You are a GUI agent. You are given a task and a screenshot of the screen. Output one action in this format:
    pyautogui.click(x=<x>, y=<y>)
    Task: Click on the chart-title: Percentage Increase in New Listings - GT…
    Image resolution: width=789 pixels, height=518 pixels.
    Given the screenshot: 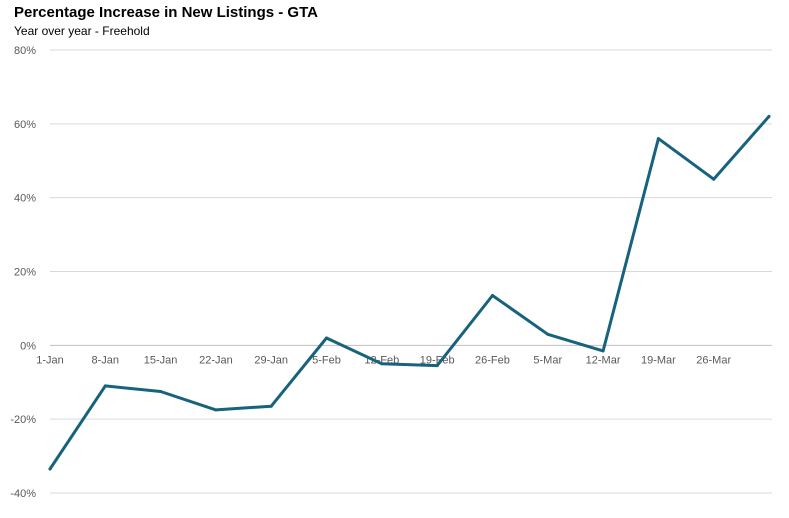 What is the action you would take?
    pyautogui.click(x=166, y=12)
    